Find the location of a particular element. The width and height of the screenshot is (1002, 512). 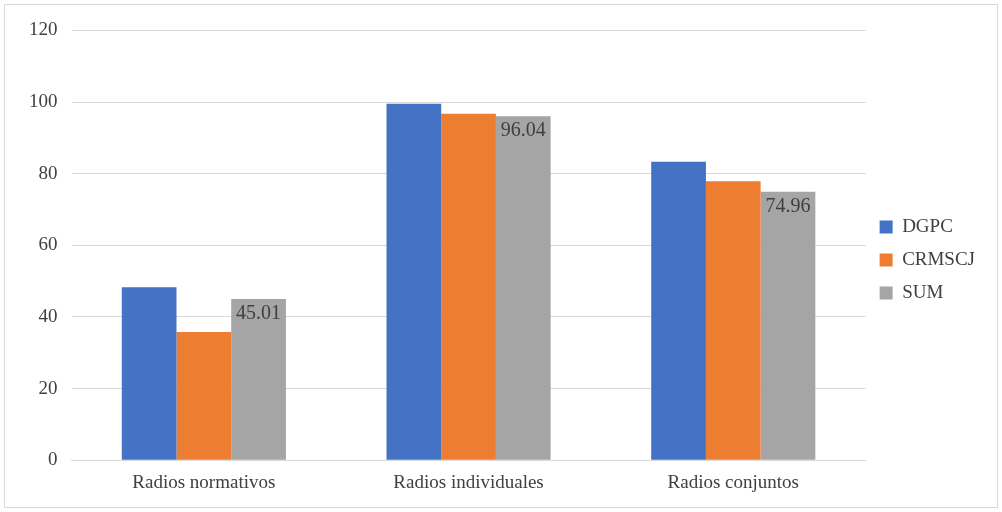

y-tick-label: 60 is located at coordinates (48, 244).